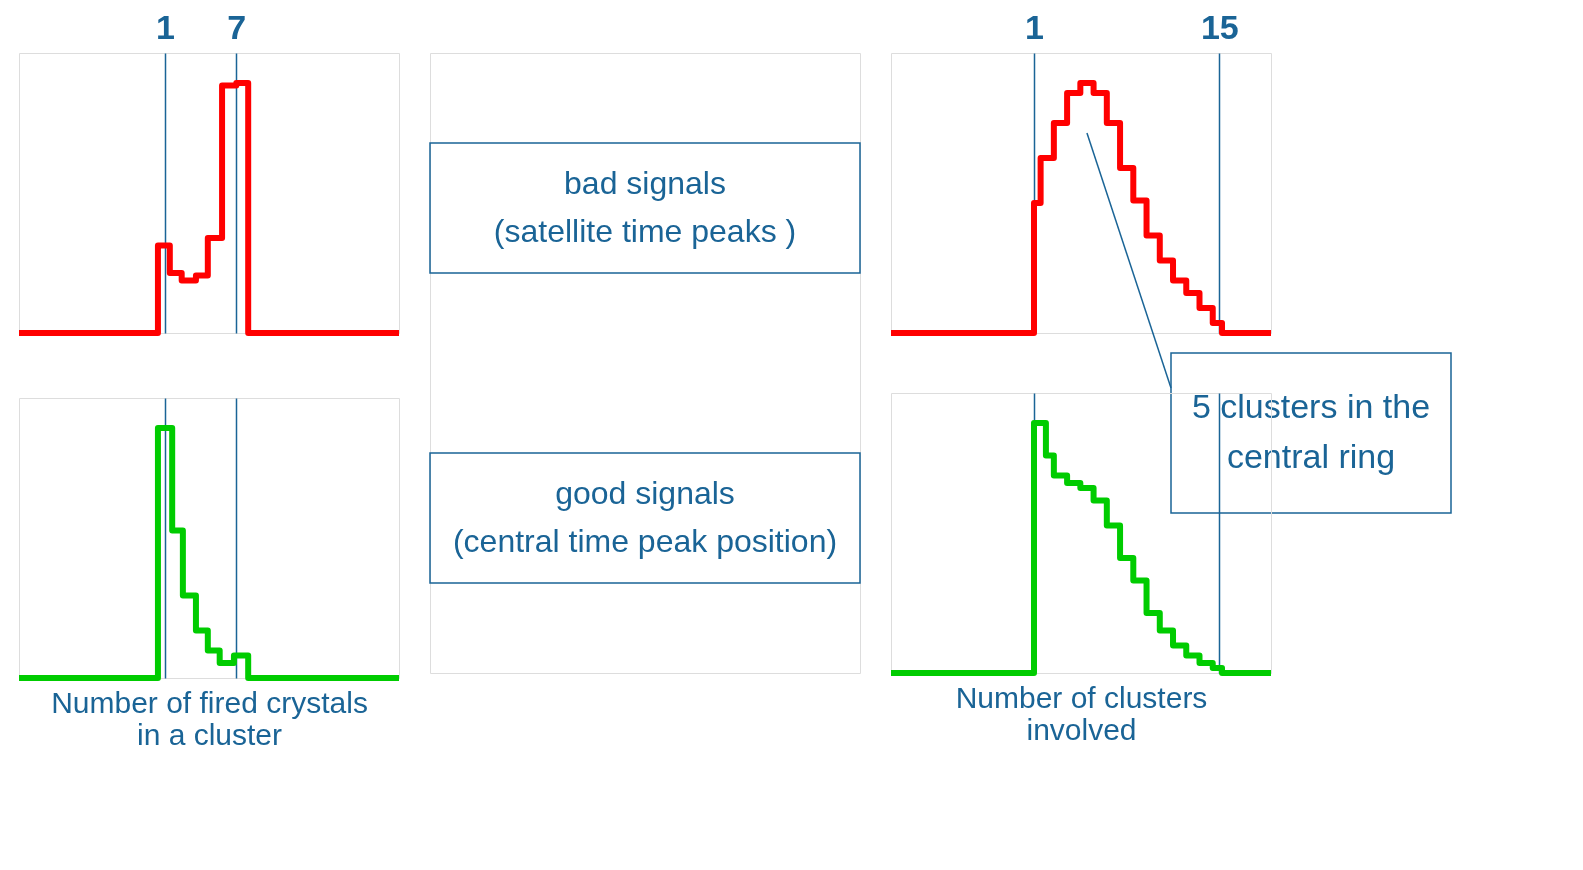  What do you see at coordinates (1311, 431) in the screenshot?
I see `annotation: 5 clusters in the central ring` at bounding box center [1311, 431].